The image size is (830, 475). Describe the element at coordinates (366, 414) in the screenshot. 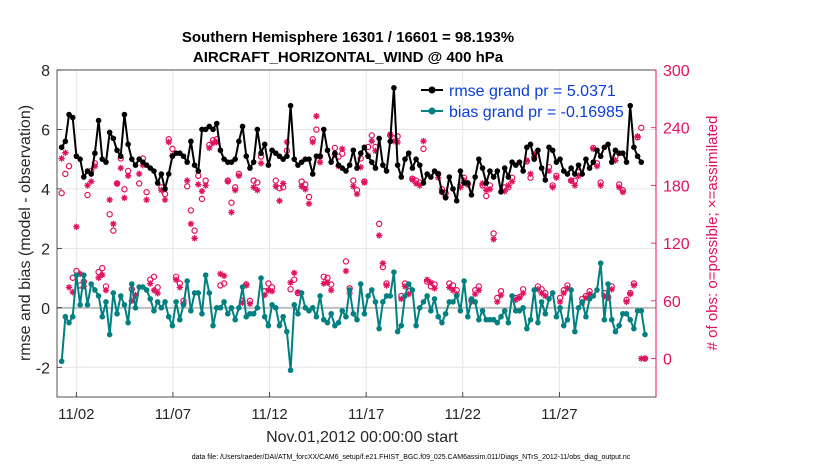

I see `x-tick-label: 11/17` at that location.